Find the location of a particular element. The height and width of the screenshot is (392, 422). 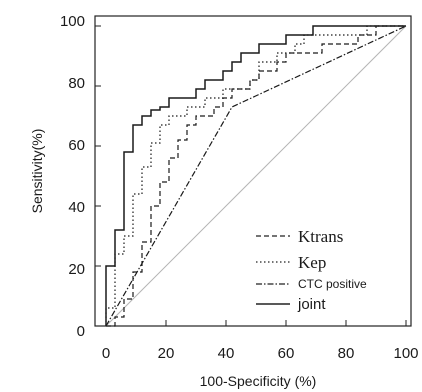

legend-label-kep: Kep is located at coordinates (312, 262).